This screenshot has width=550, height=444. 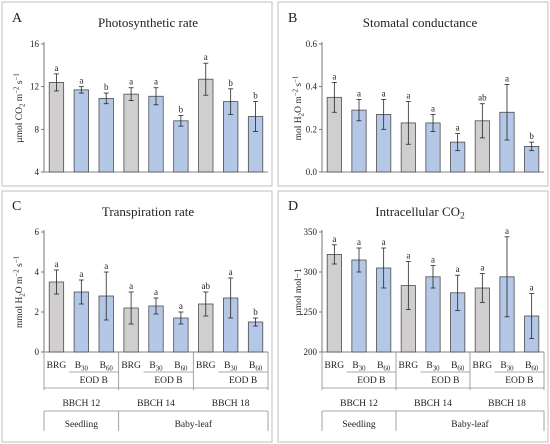 What do you see at coordinates (420, 213) in the screenshot?
I see `panel-D-title: Intracellular CO2` at bounding box center [420, 213].